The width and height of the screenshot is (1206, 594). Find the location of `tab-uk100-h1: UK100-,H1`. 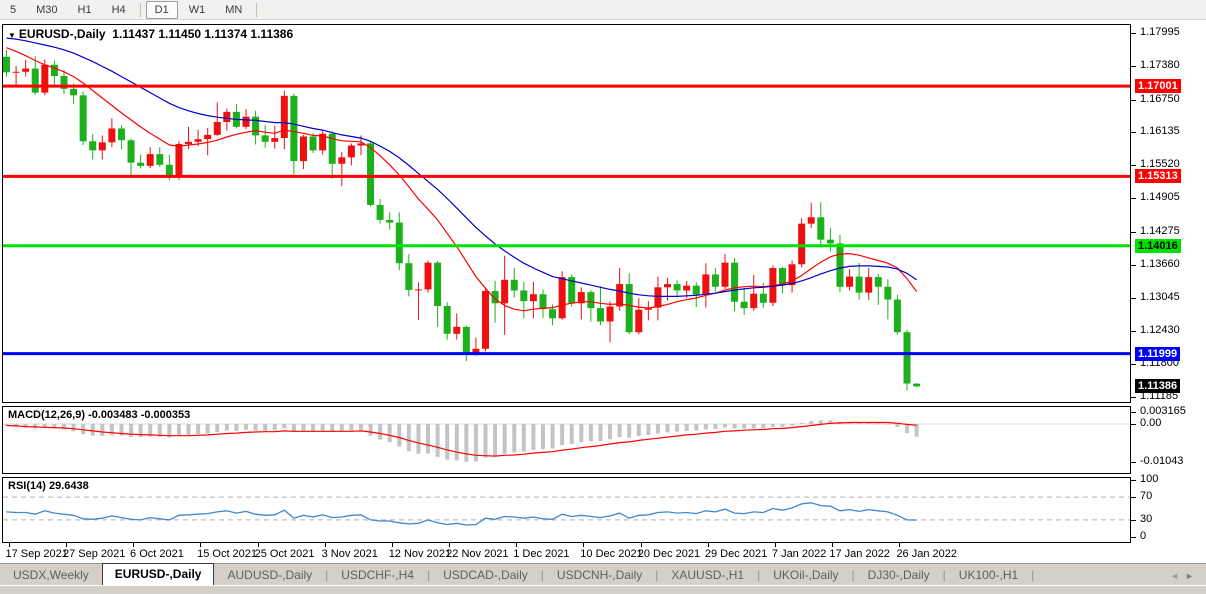

tab-uk100-h1: UK100-,H1 is located at coordinates (988, 575).